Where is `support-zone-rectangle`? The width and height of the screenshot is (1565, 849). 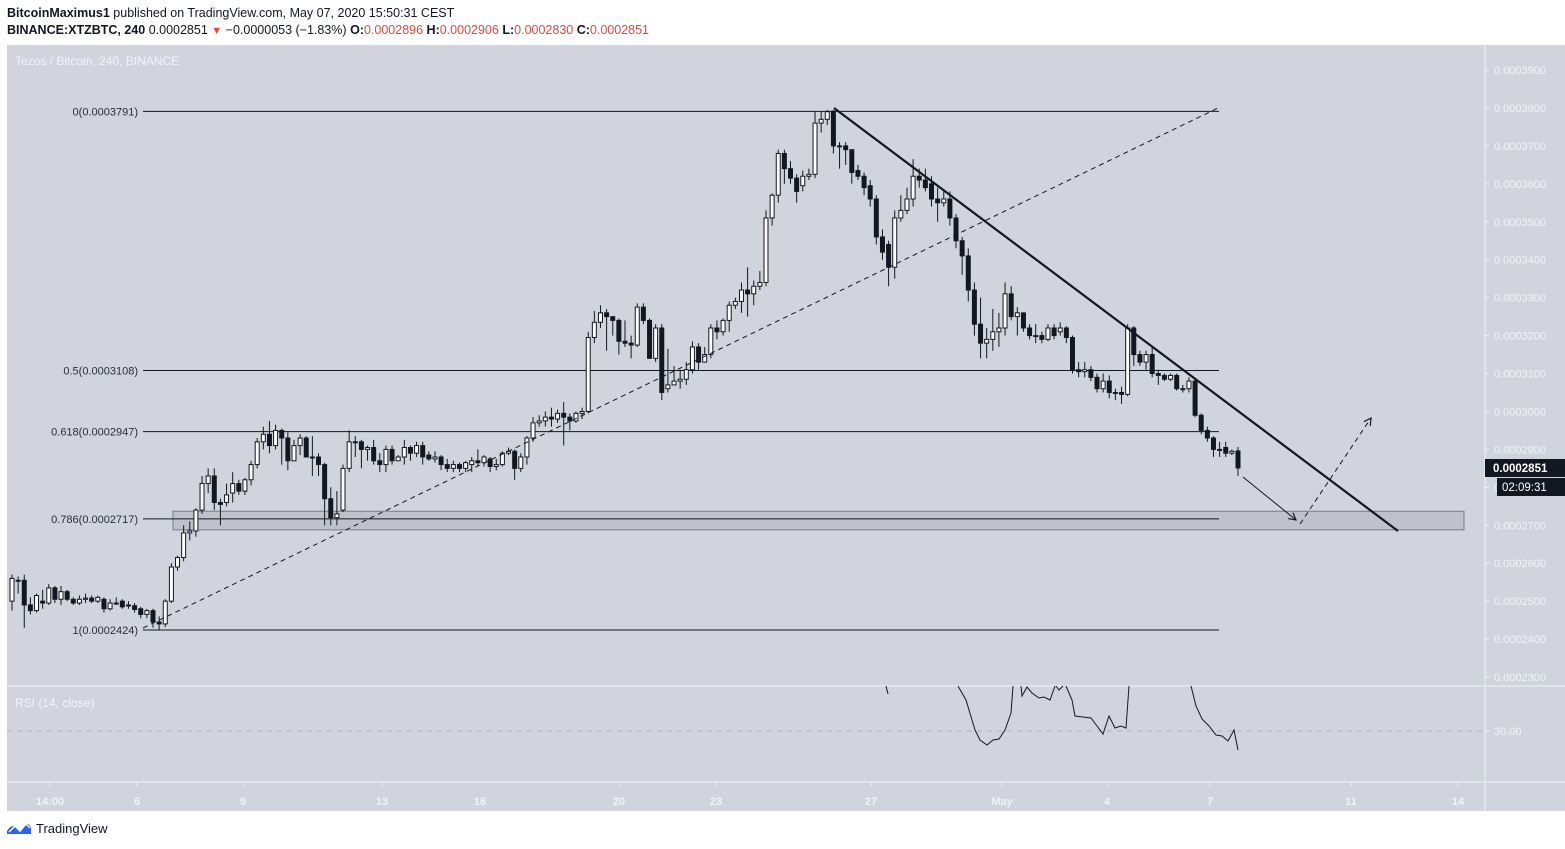 support-zone-rectangle is located at coordinates (818, 520).